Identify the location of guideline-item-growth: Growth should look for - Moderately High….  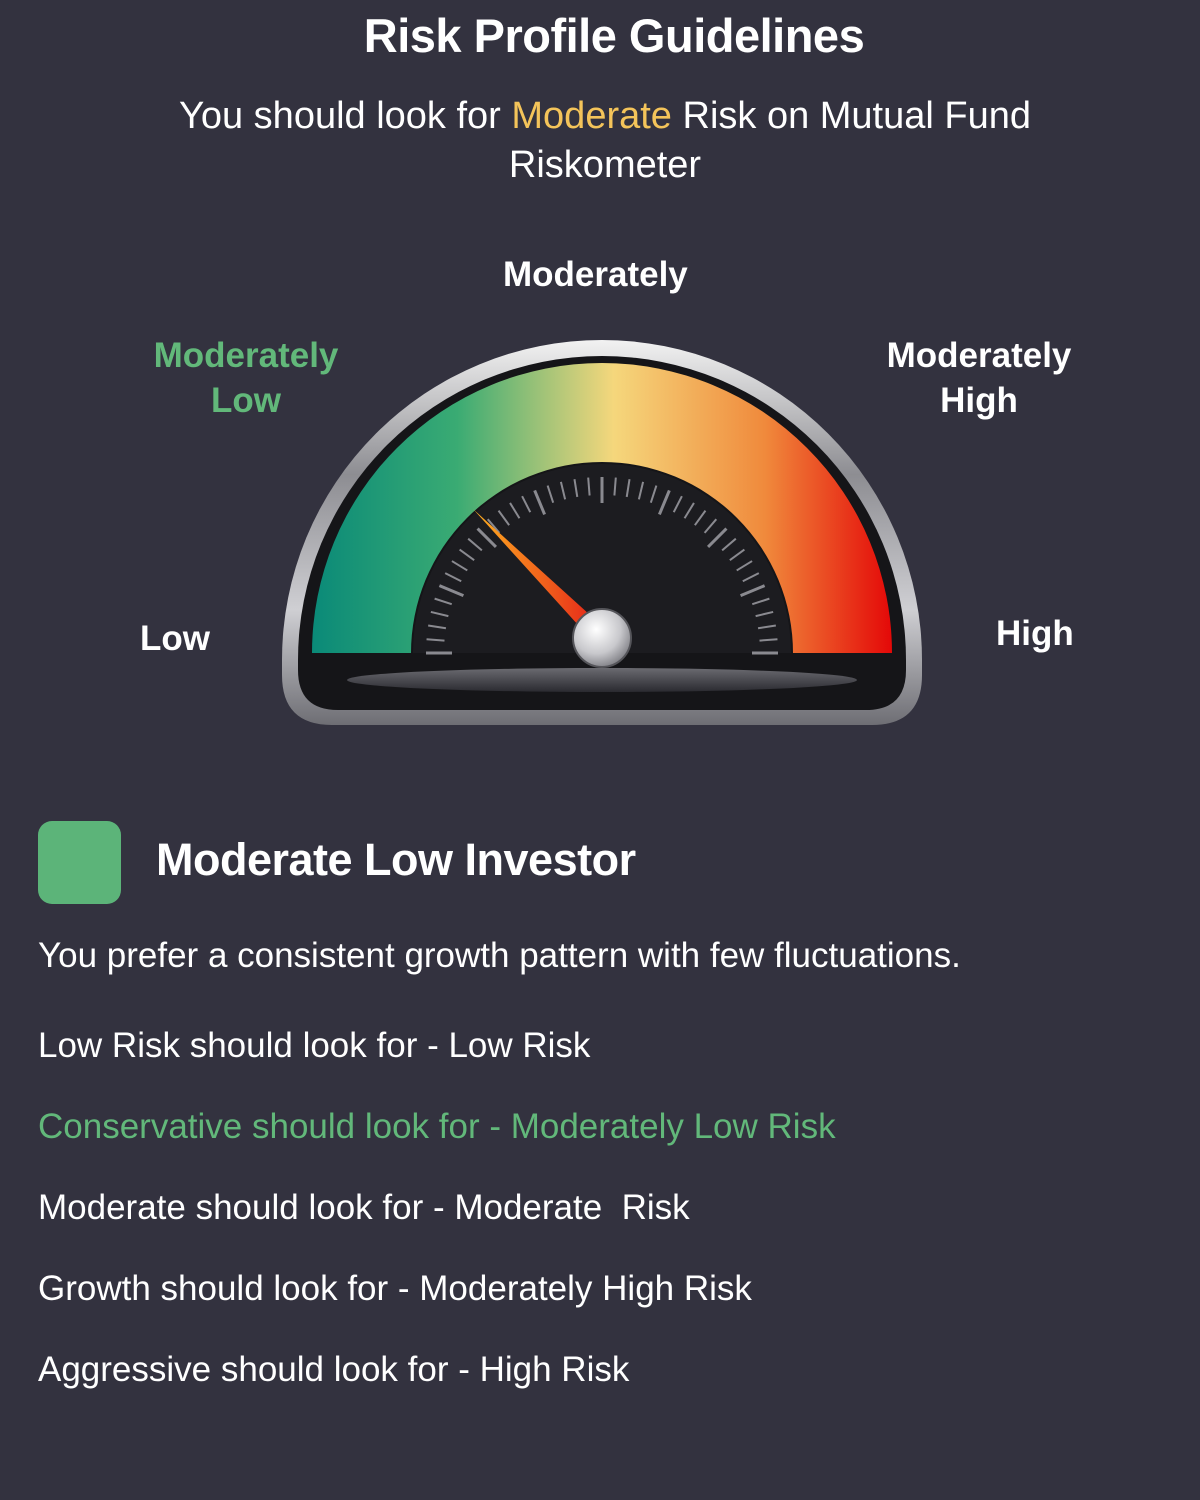
(395, 1288).